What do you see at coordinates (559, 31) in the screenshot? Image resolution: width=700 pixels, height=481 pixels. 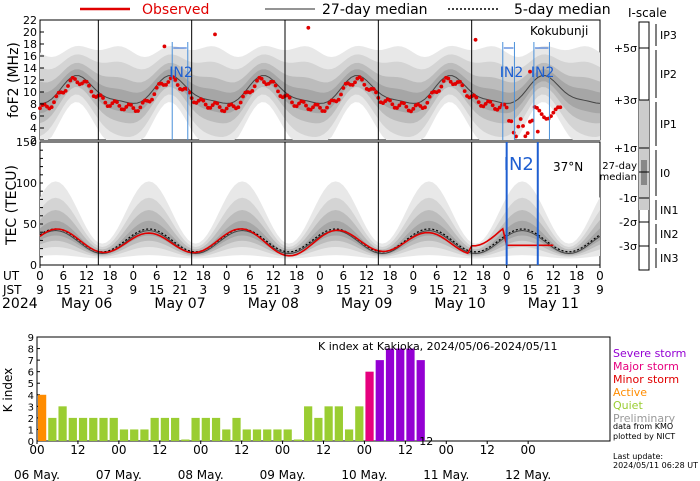 I see `station-label: Kokubunji` at bounding box center [559, 31].